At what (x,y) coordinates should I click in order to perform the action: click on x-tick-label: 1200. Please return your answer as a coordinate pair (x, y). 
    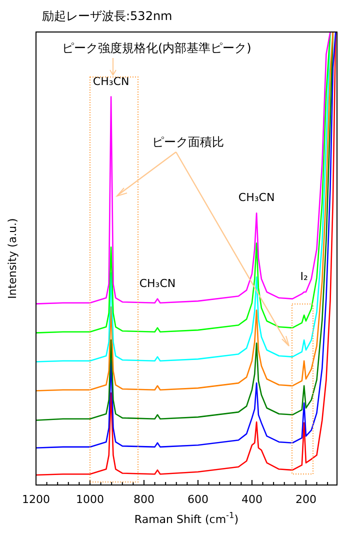
    Looking at the image, I should click on (36, 499).